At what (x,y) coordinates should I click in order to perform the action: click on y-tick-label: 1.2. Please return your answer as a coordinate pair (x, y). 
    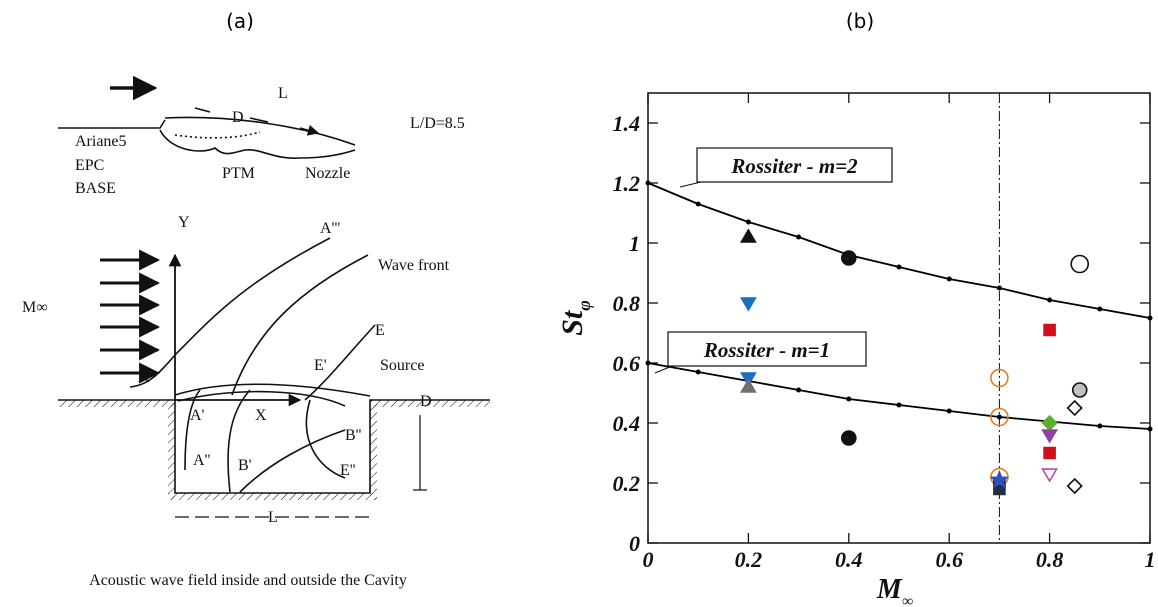
    Looking at the image, I should click on (627, 183).